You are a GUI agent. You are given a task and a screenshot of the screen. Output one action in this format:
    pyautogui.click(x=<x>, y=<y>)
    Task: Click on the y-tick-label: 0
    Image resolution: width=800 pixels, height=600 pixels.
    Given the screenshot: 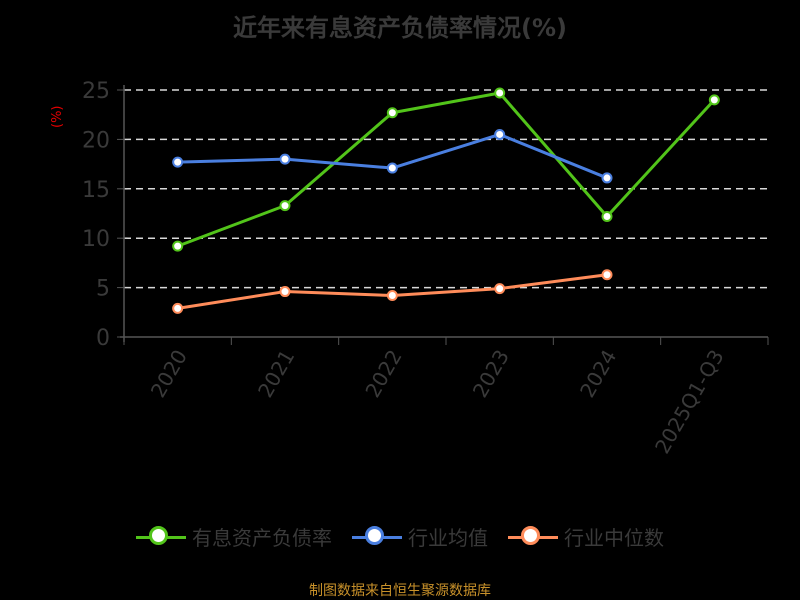 What is the action you would take?
    pyautogui.click(x=103, y=338)
    